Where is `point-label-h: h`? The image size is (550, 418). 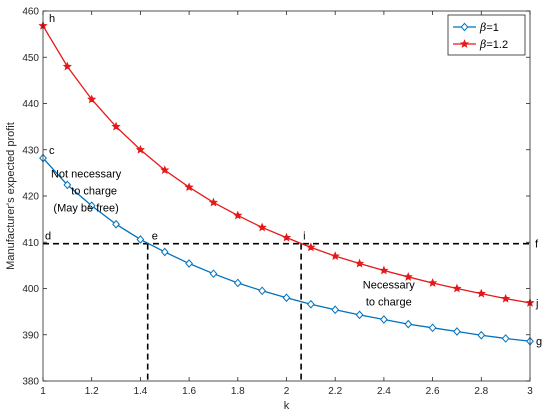
point-label-h: h is located at coordinates (52, 19).